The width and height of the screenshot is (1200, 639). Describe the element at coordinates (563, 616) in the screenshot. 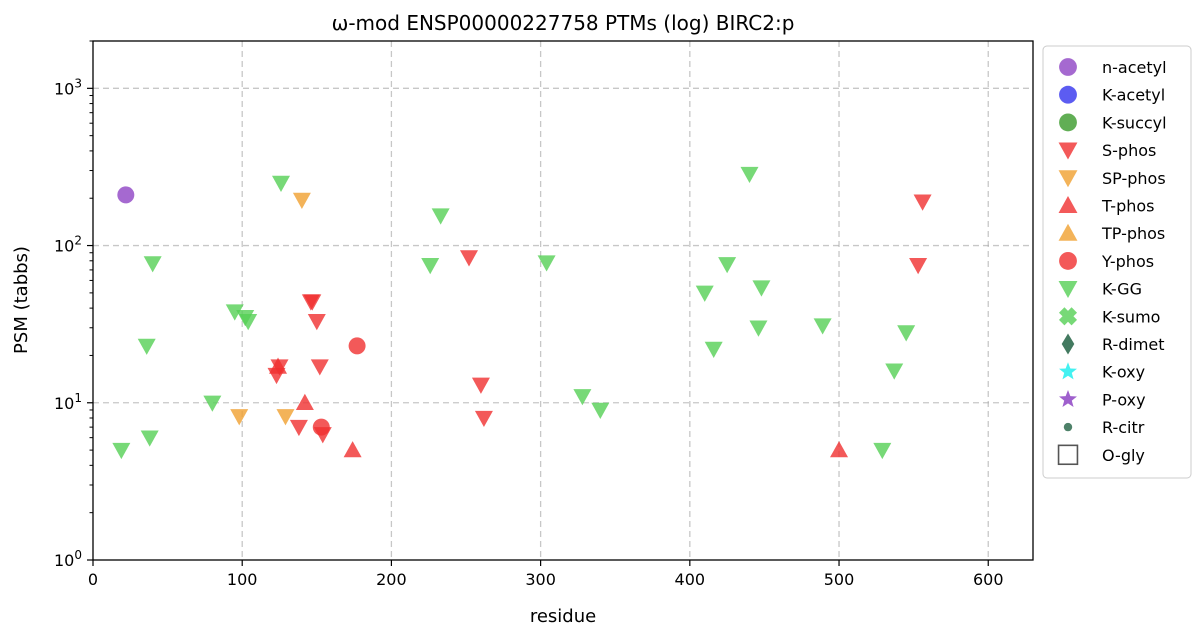

I see `x-axis-title: residue` at that location.